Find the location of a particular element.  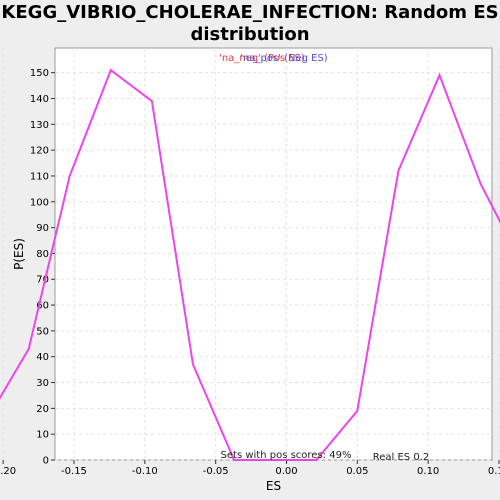

y-tick-label: 130 is located at coordinates (39, 125).